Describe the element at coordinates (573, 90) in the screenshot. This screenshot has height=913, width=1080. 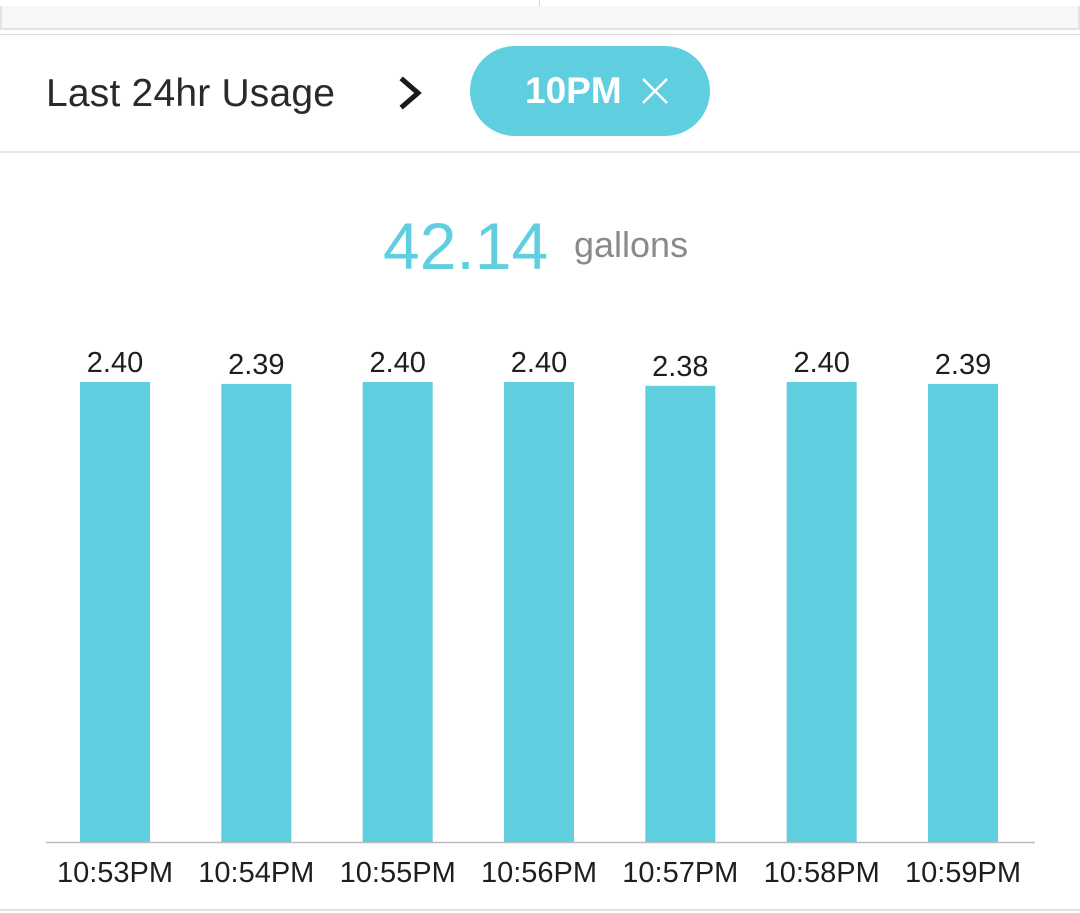
I see `hour-filter-label: 10PM` at that location.